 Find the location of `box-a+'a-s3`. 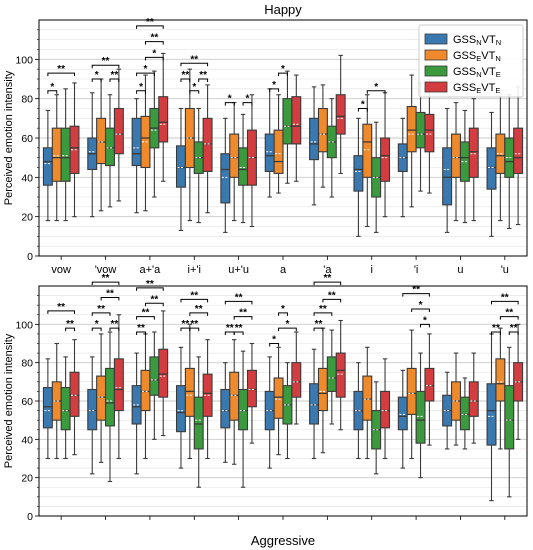

box-a+'a-s3 is located at coordinates (163, 117).